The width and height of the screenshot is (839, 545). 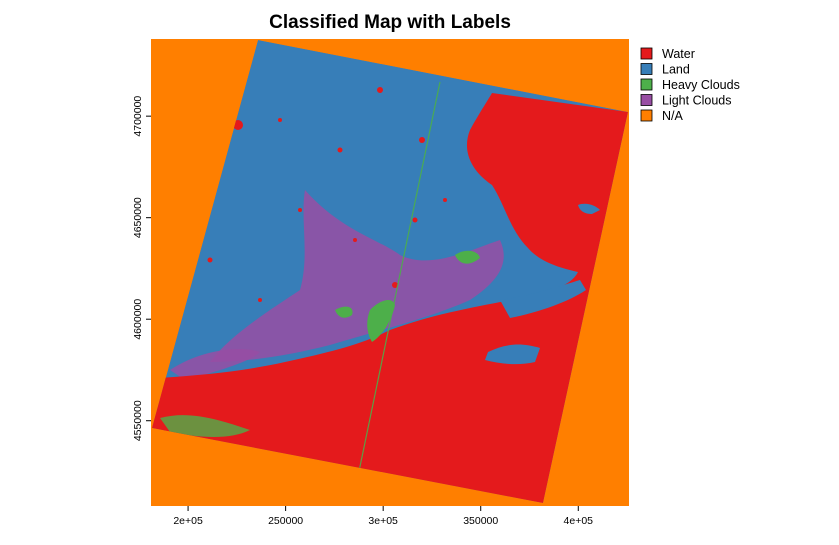 I want to click on y-tick-label: 4600000, so click(x=138, y=319).